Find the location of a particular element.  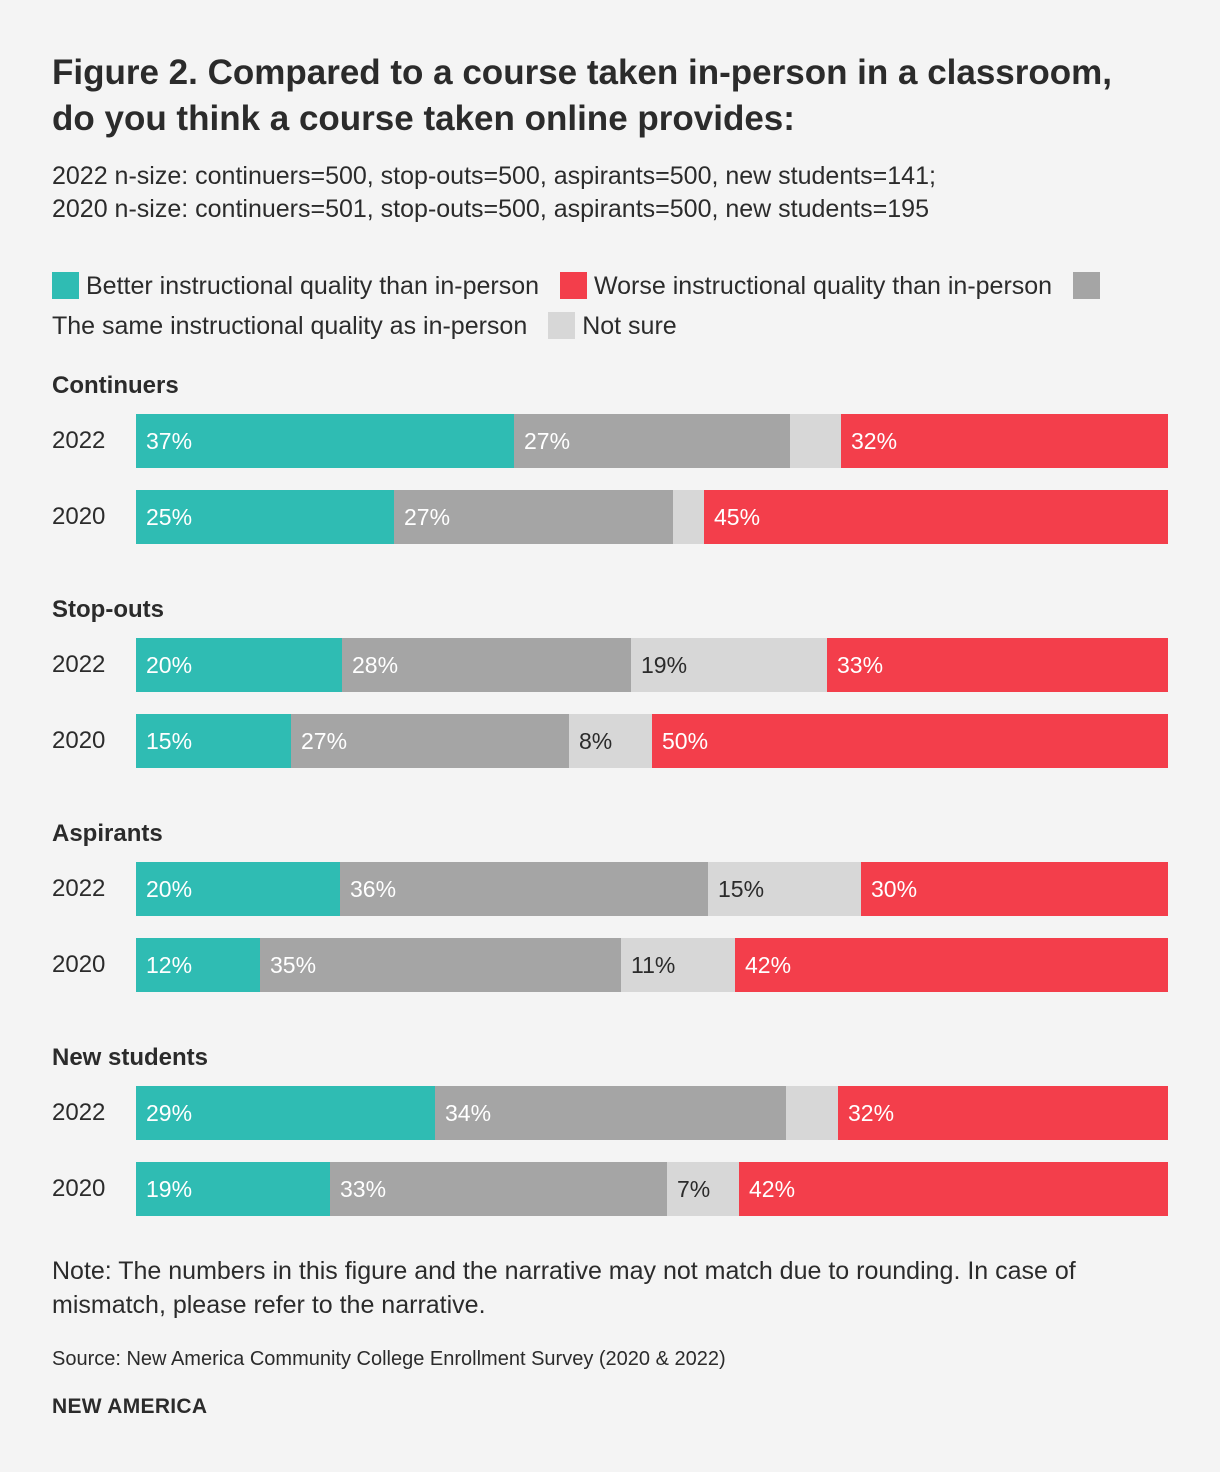

year-label-stop-outs-2022: 2022 is located at coordinates (79, 664).